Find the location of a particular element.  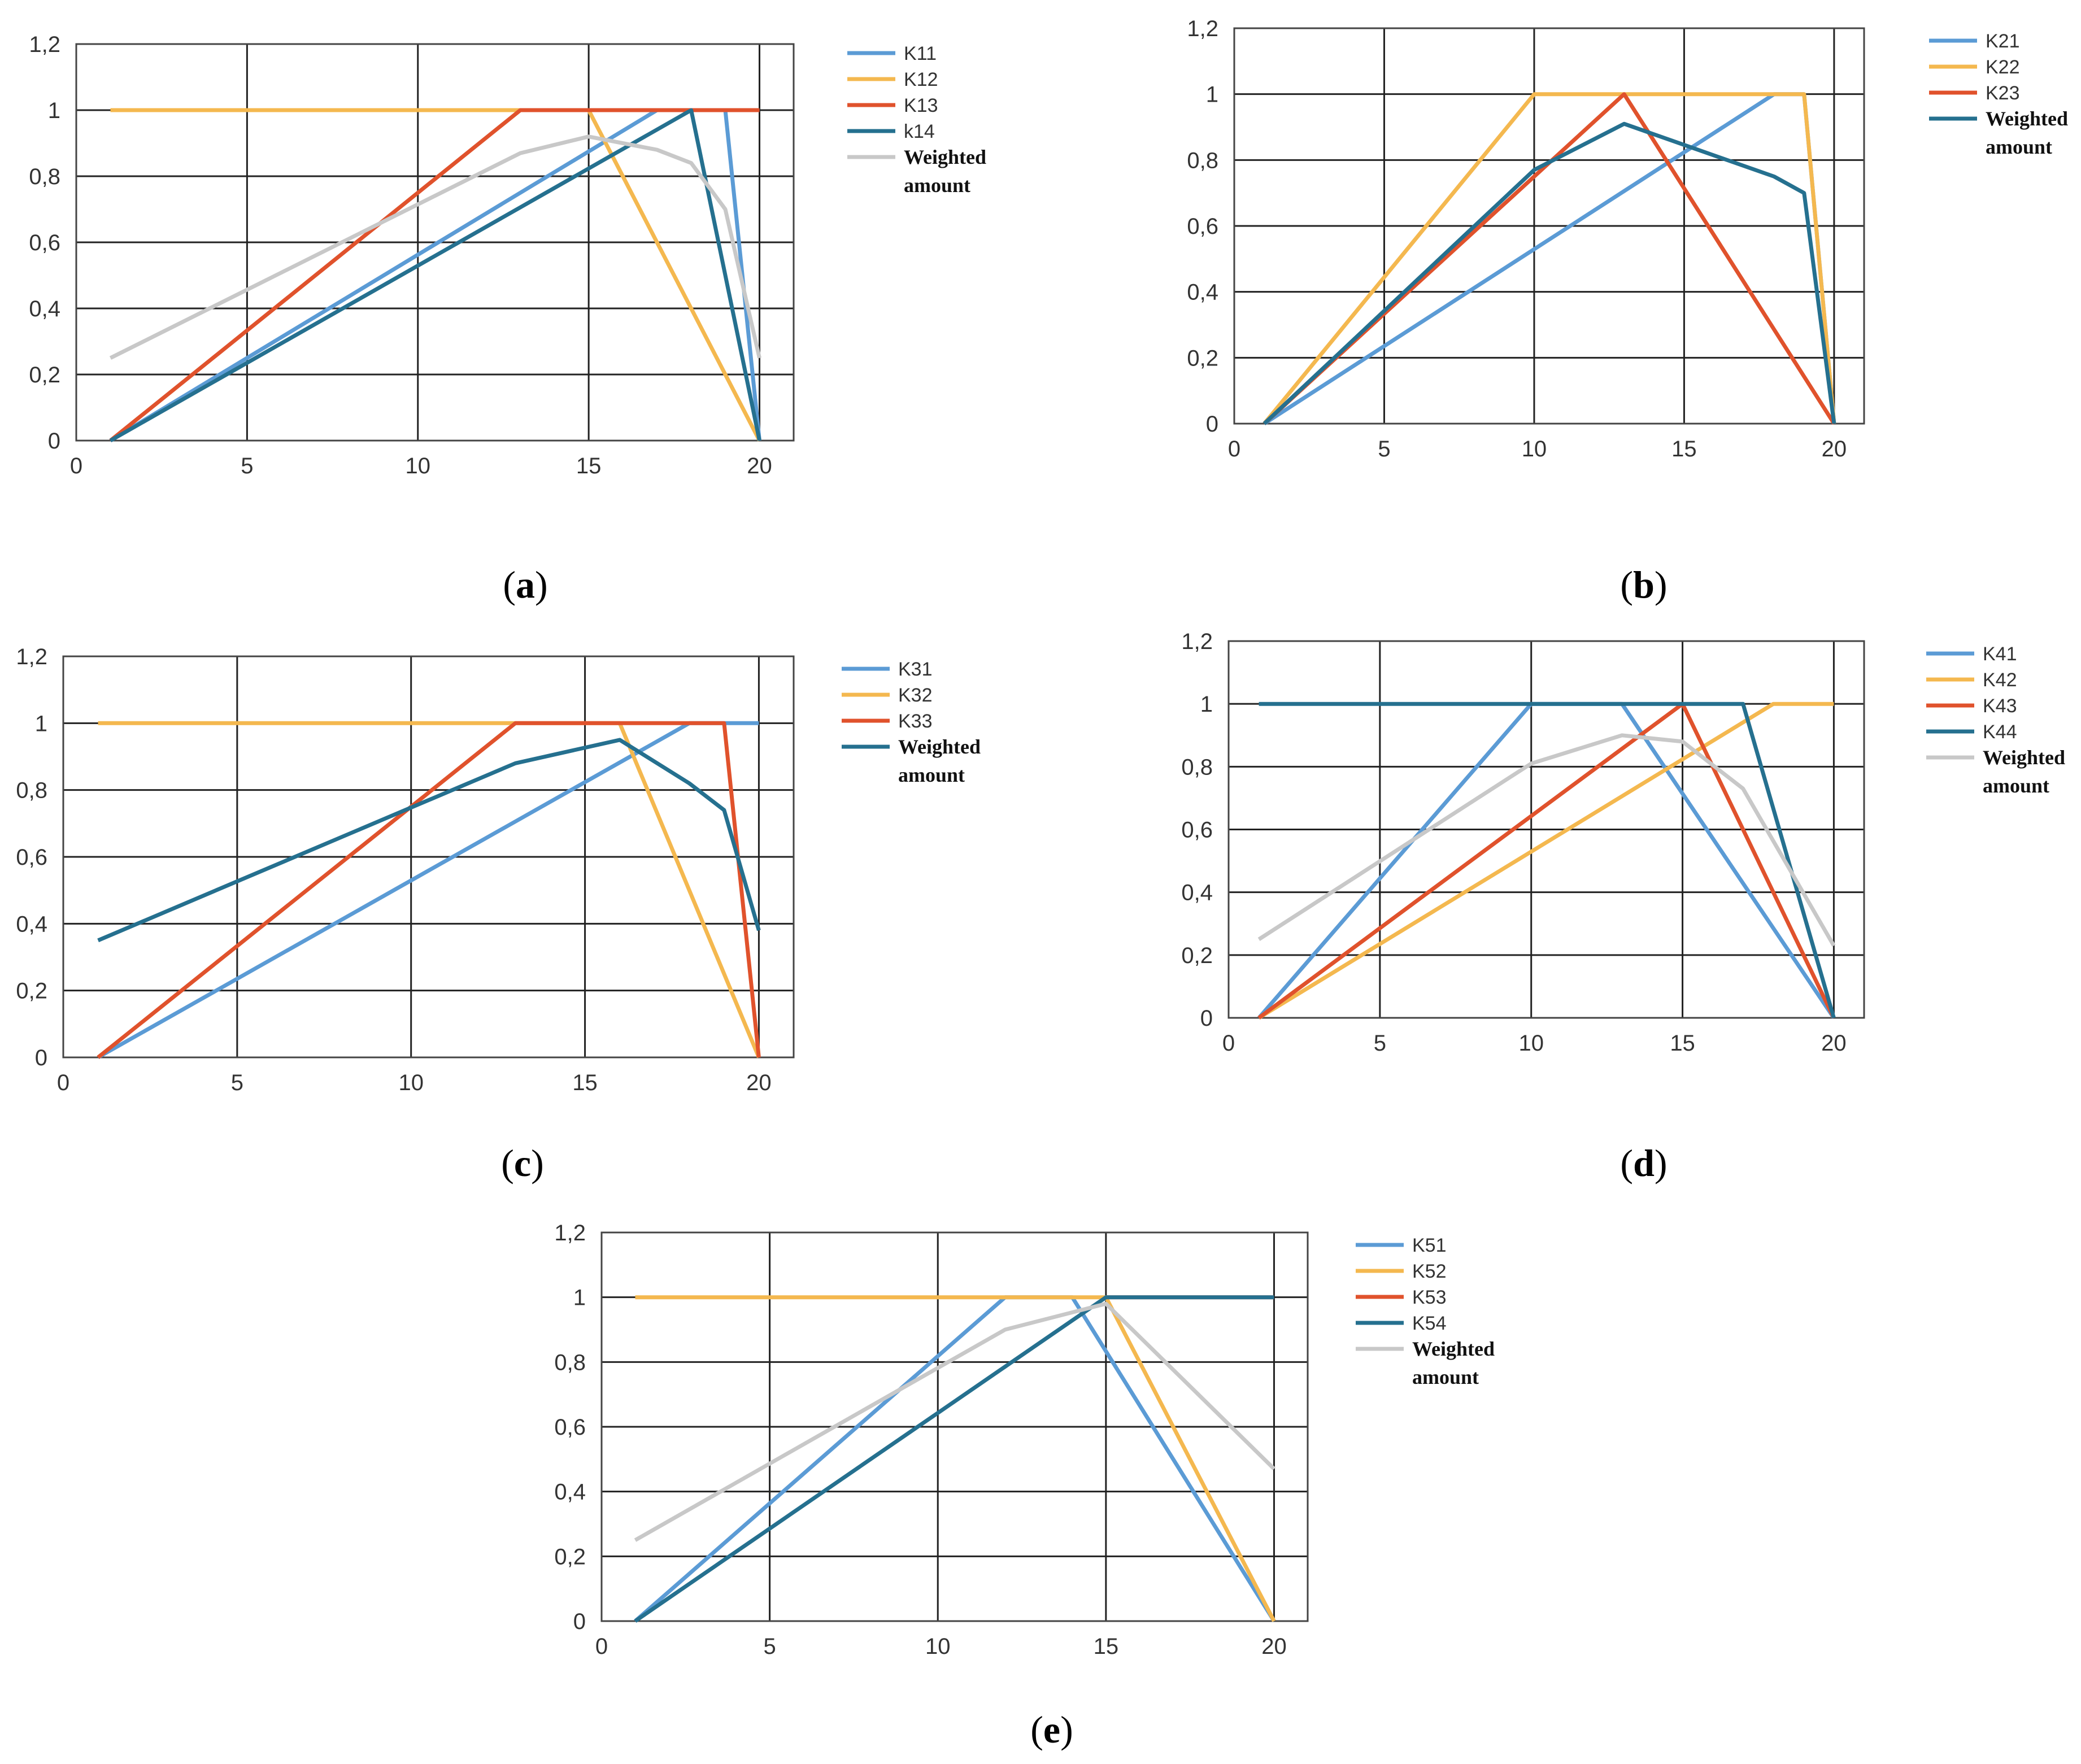

panel-caption: (c) is located at coordinates (522, 1163).